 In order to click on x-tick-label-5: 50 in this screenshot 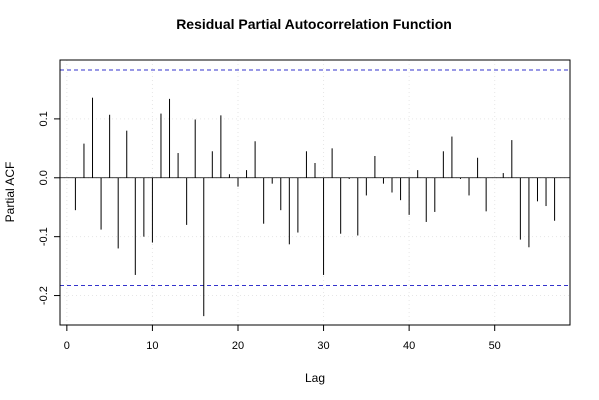, I will do `click(495, 346)`.